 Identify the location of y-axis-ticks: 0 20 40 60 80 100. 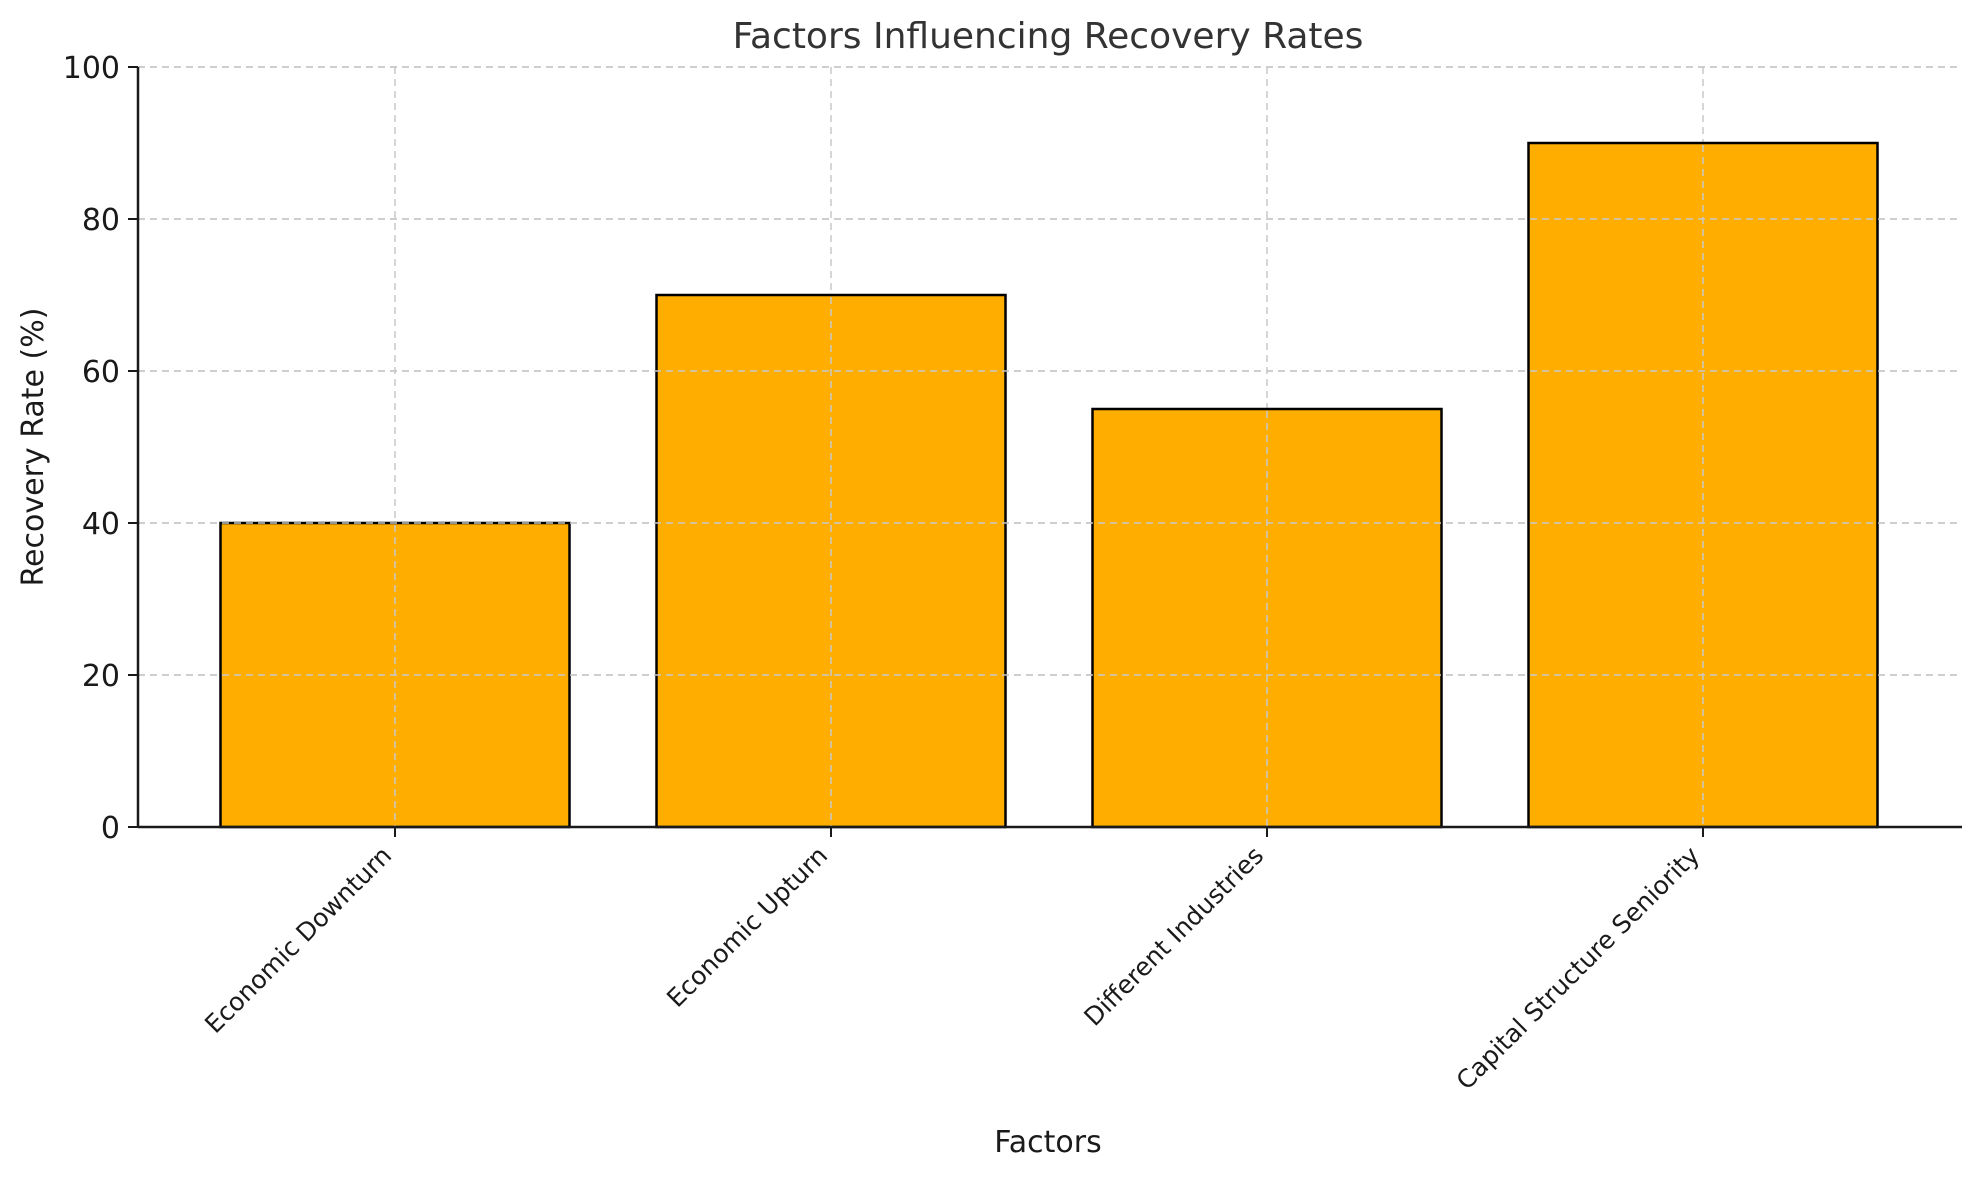
(100, 448).